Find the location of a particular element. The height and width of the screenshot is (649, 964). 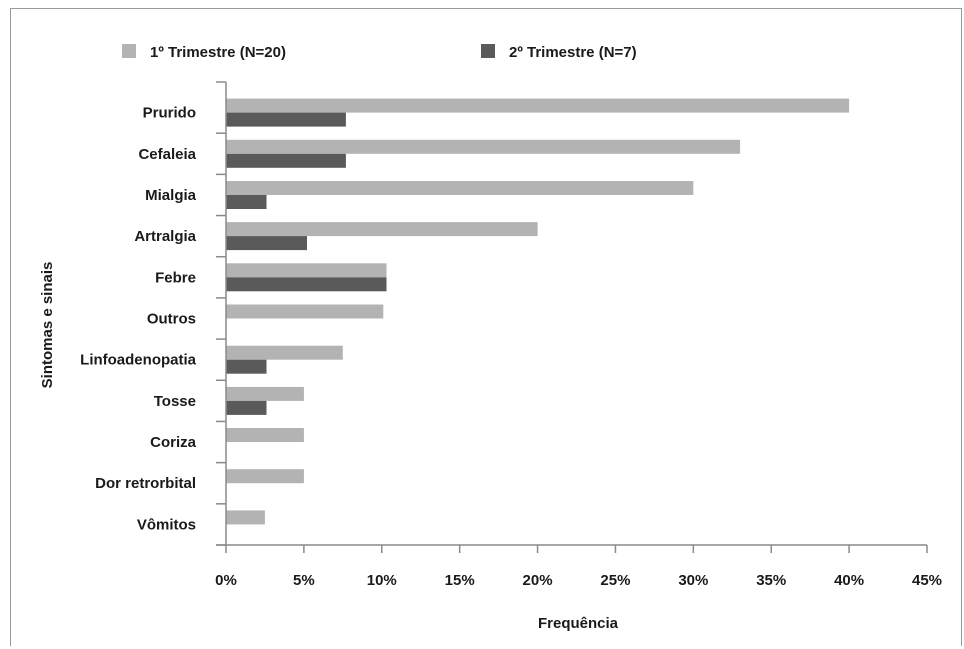

legend: 1º Trimestre (N=20) 2º Trimestre (N=7) is located at coordinates (379, 52).